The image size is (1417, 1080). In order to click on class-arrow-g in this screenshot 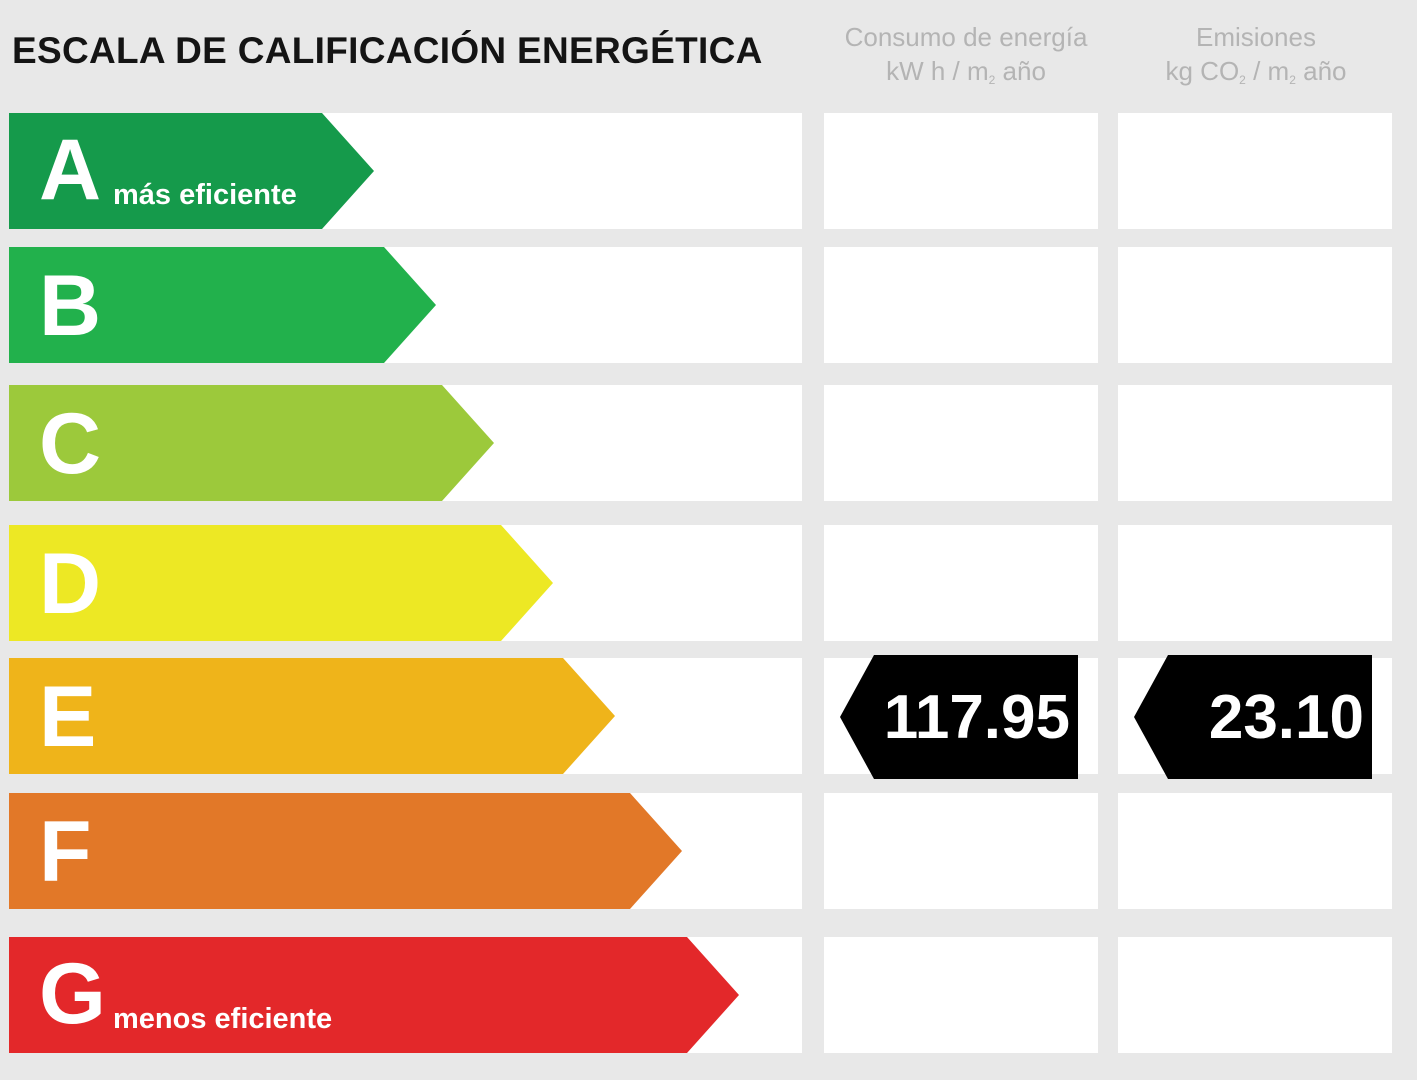, I will do `click(374, 995)`.